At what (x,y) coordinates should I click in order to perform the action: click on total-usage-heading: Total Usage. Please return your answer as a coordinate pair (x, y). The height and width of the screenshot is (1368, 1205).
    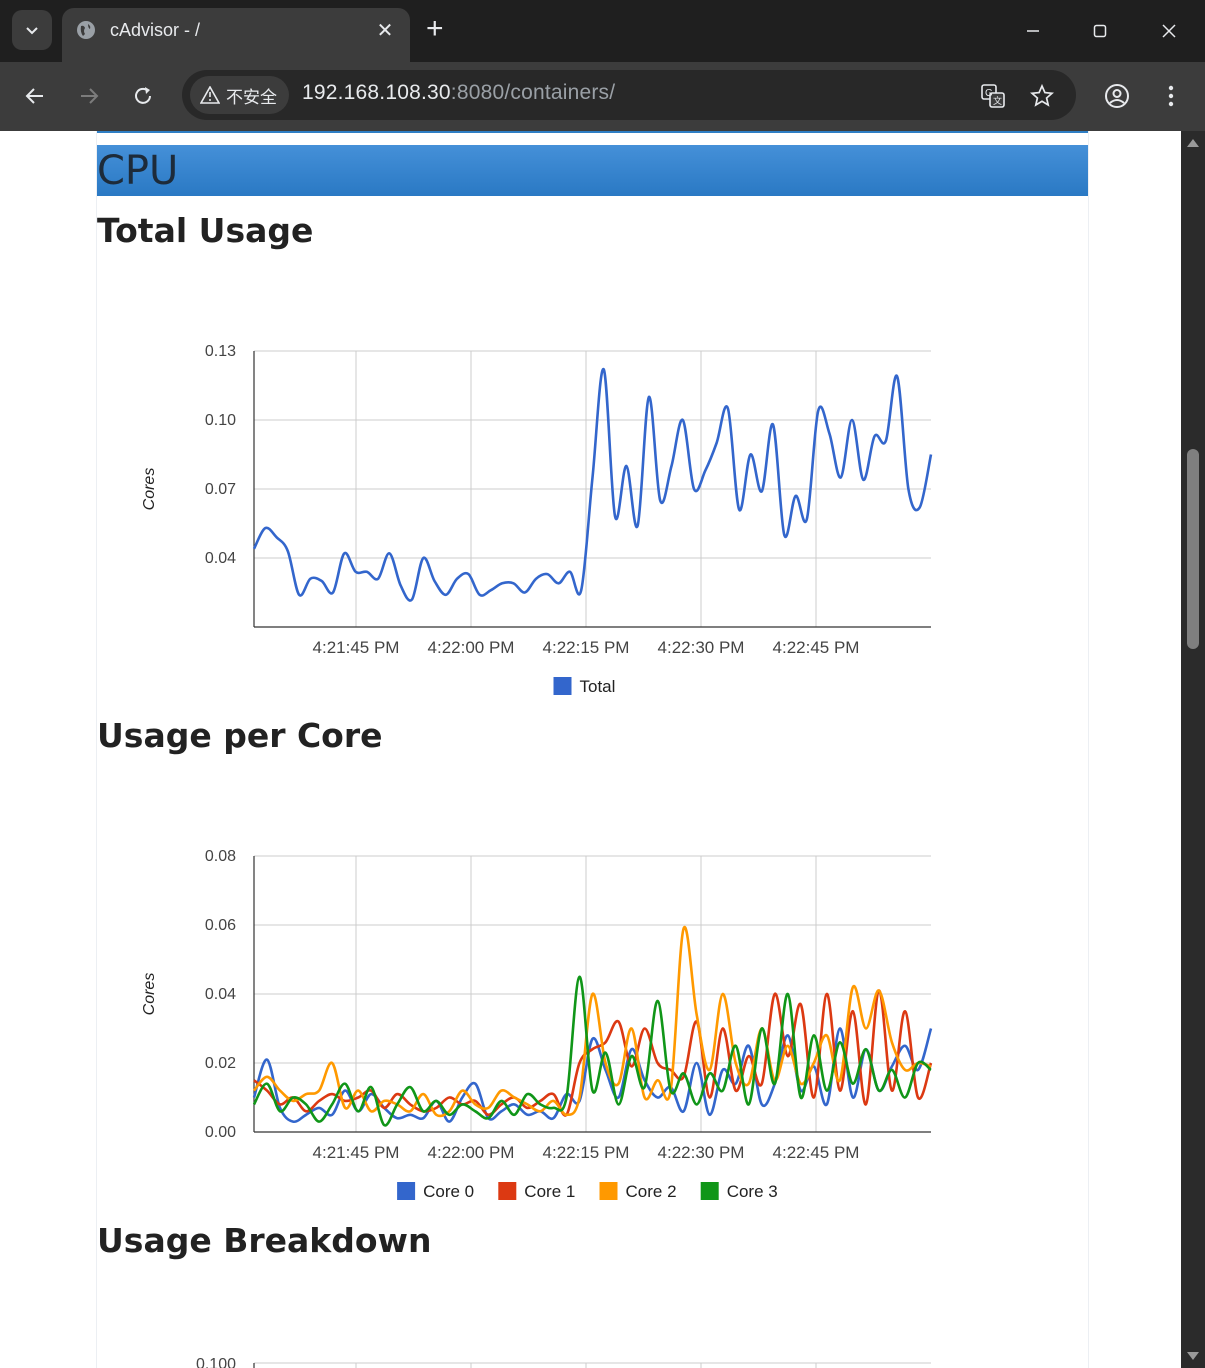
    Looking at the image, I should click on (205, 230).